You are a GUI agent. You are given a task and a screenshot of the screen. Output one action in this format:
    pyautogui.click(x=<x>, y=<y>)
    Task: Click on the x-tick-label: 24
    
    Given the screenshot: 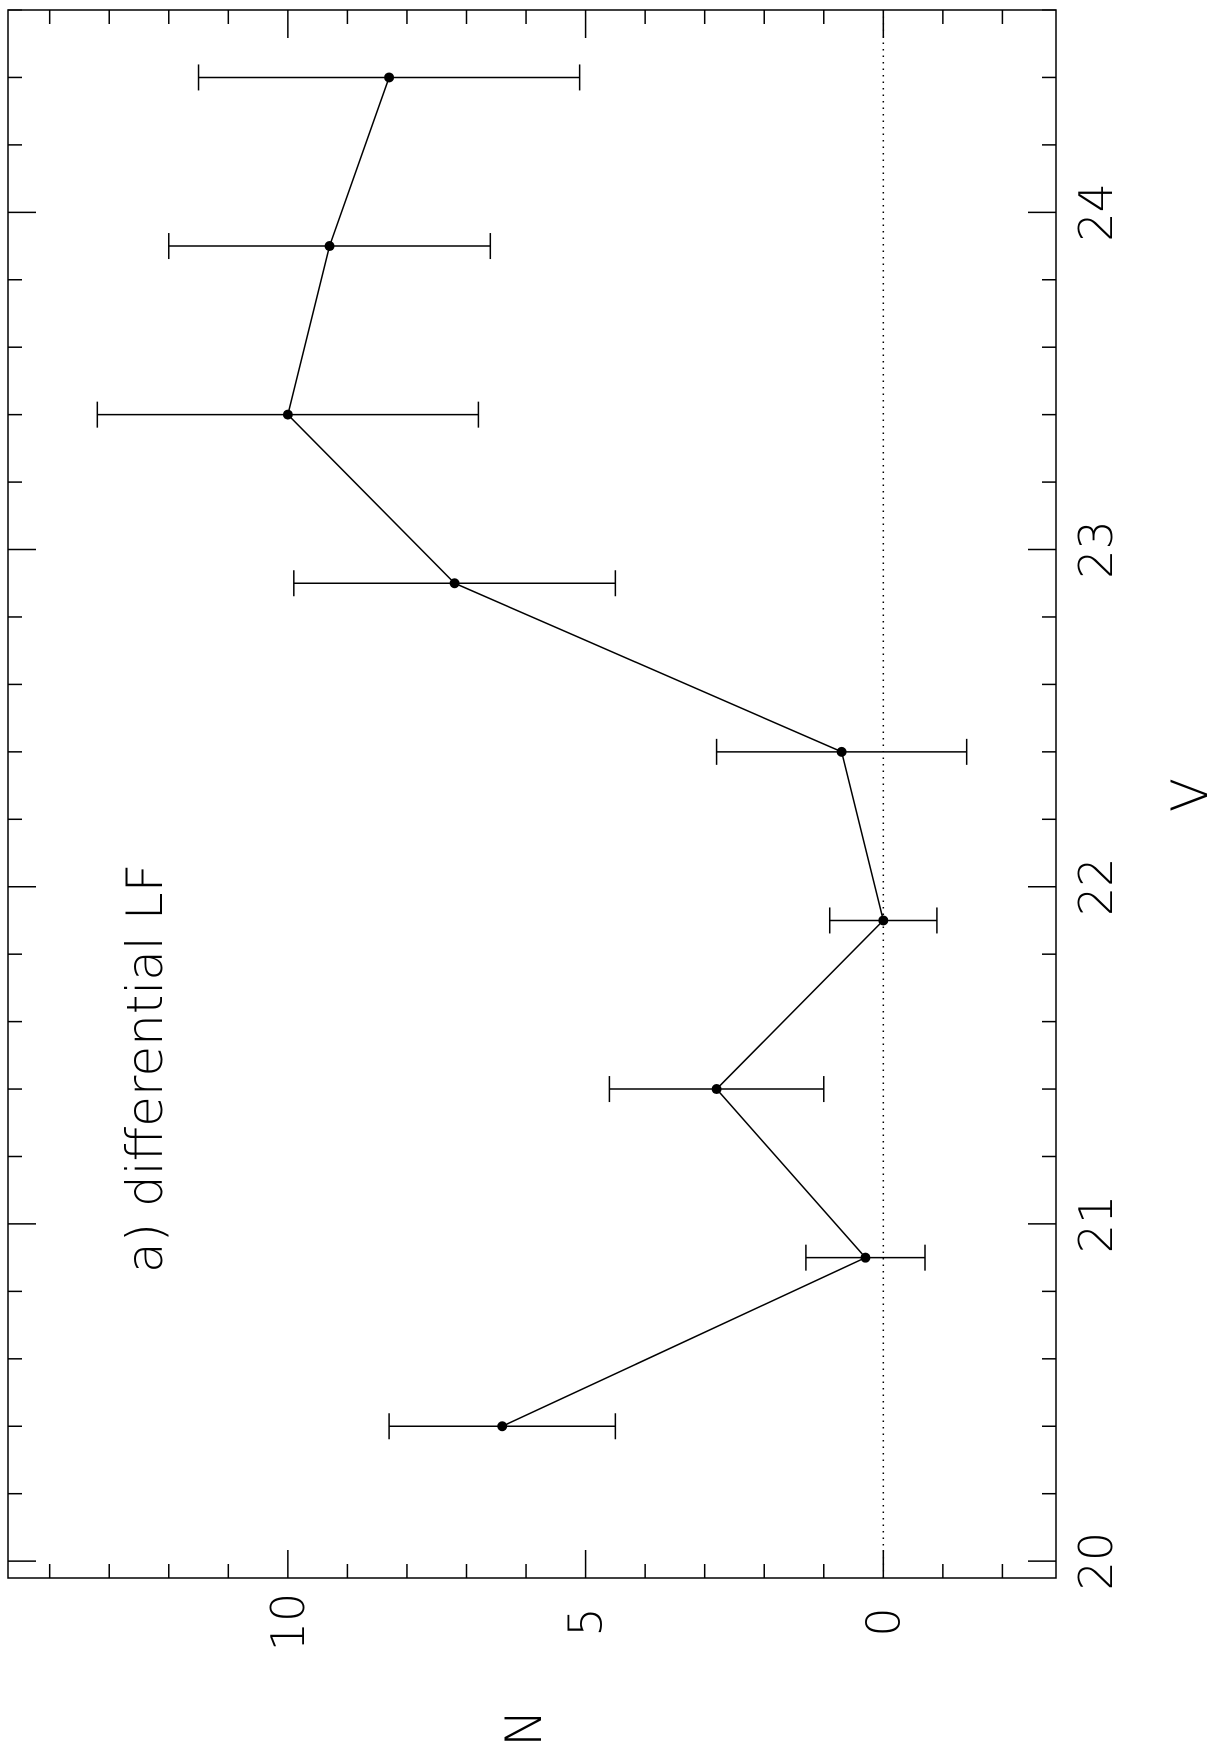 What is the action you would take?
    pyautogui.click(x=1096, y=212)
    